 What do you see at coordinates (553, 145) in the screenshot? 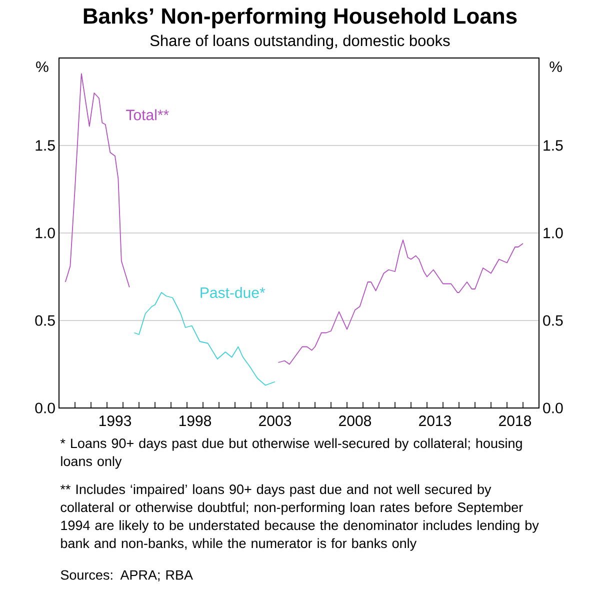
I see `y2-tick-label: 1.5` at bounding box center [553, 145].